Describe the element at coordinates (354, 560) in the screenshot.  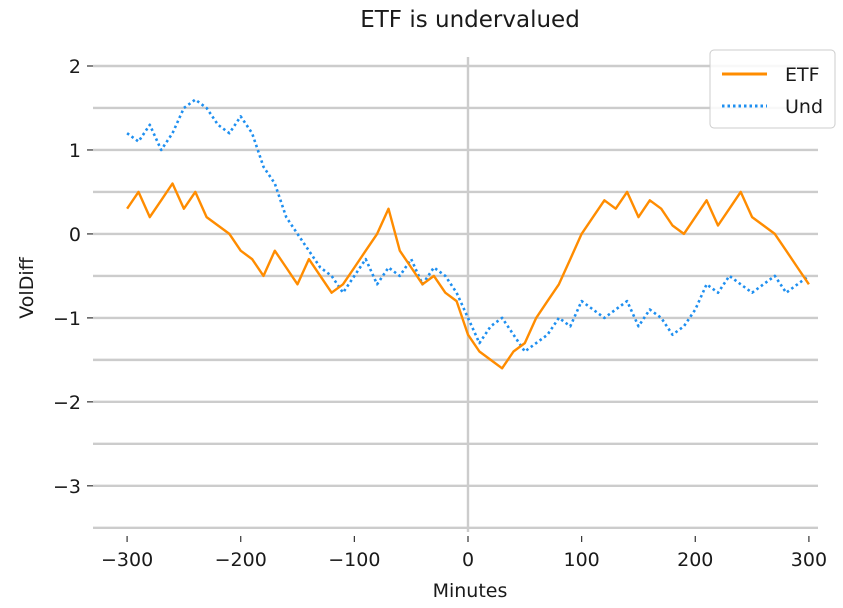
I see `x-tick-label: −100` at that location.